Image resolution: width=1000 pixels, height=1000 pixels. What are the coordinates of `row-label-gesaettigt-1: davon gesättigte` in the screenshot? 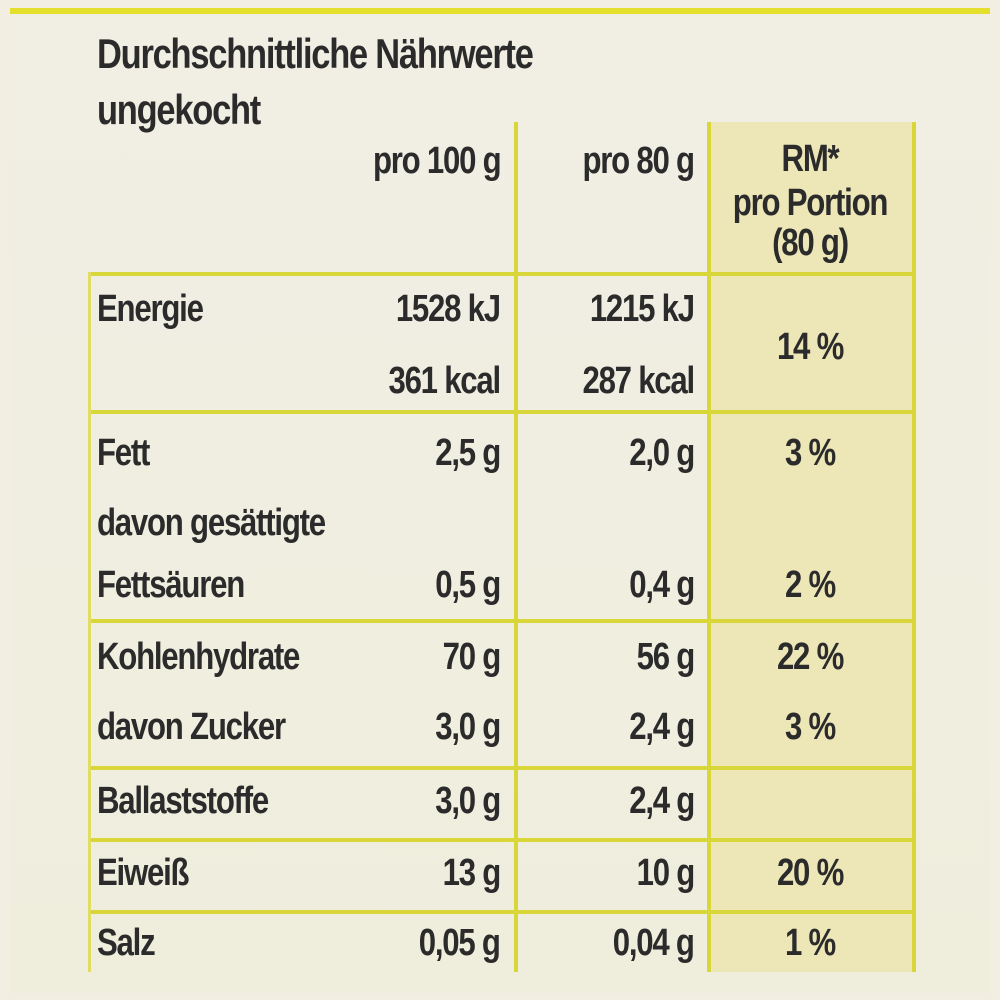 It's located at (211, 523).